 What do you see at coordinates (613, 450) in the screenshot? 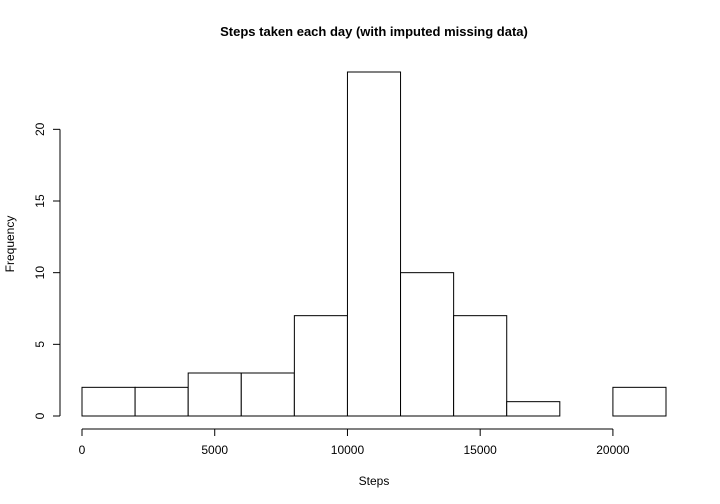
I see `x-tick-label-4: 20000` at bounding box center [613, 450].